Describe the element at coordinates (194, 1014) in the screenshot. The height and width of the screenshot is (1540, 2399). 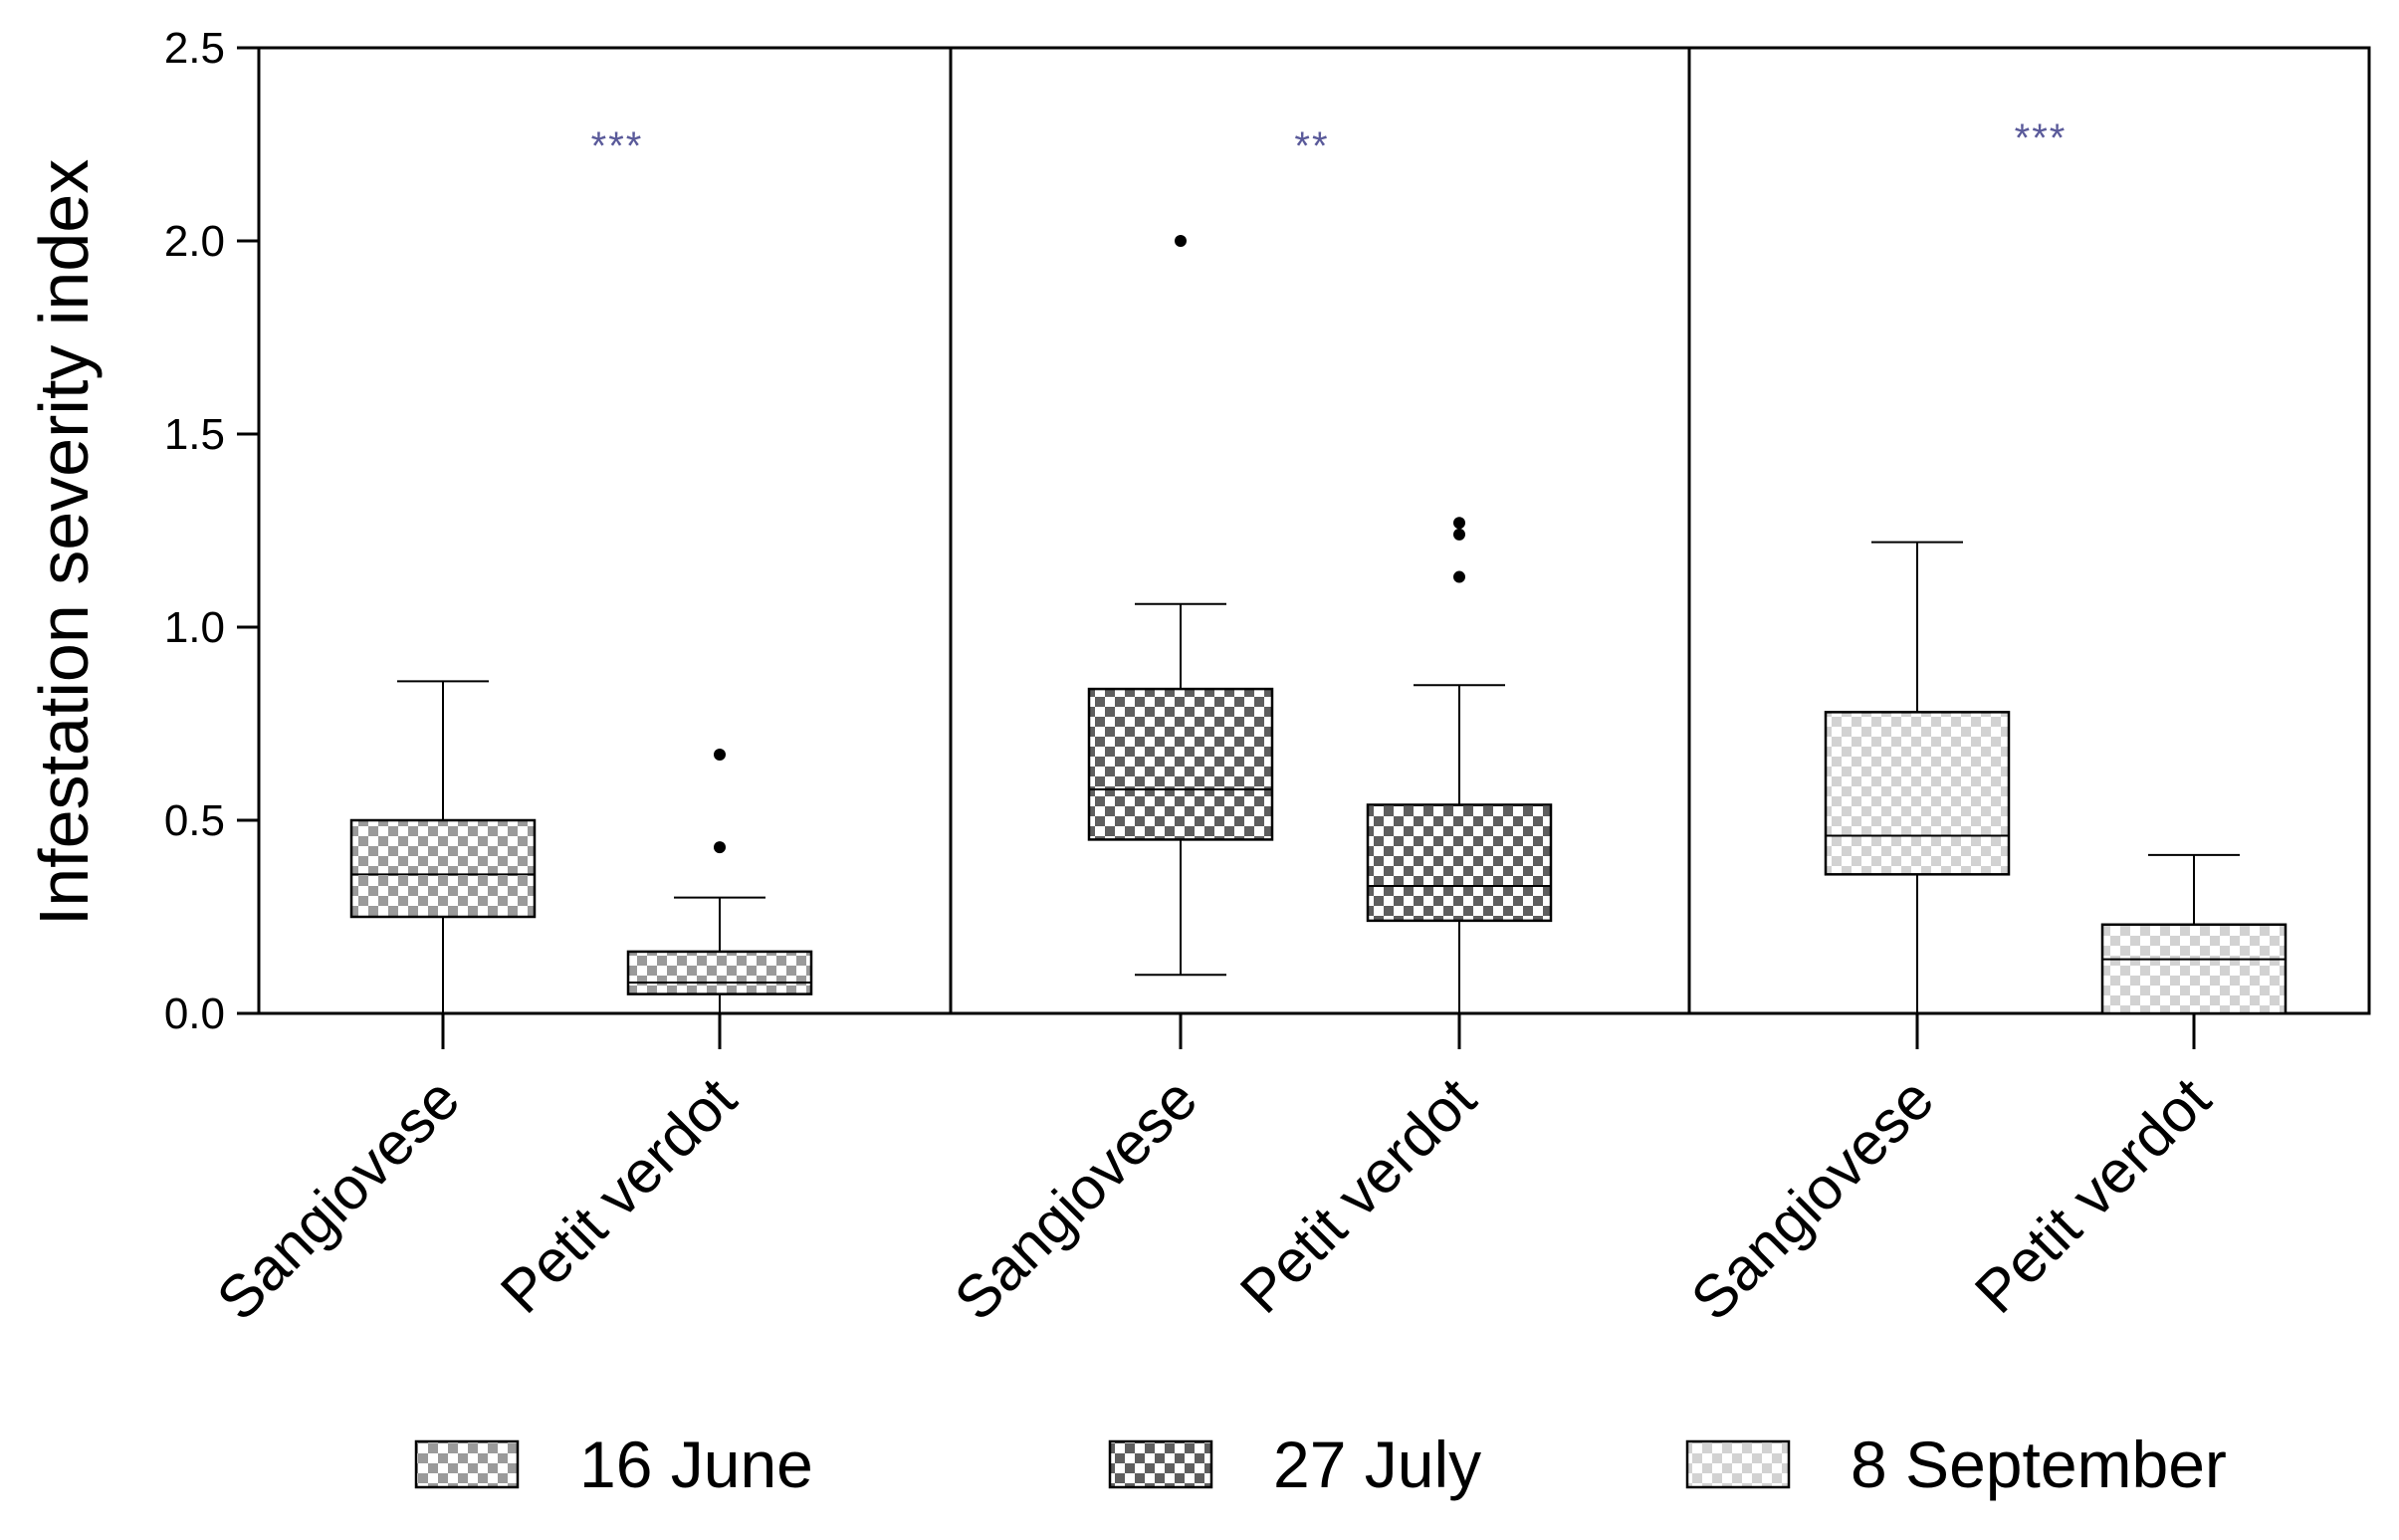
I see `y-tick-label: 0.0` at that location.